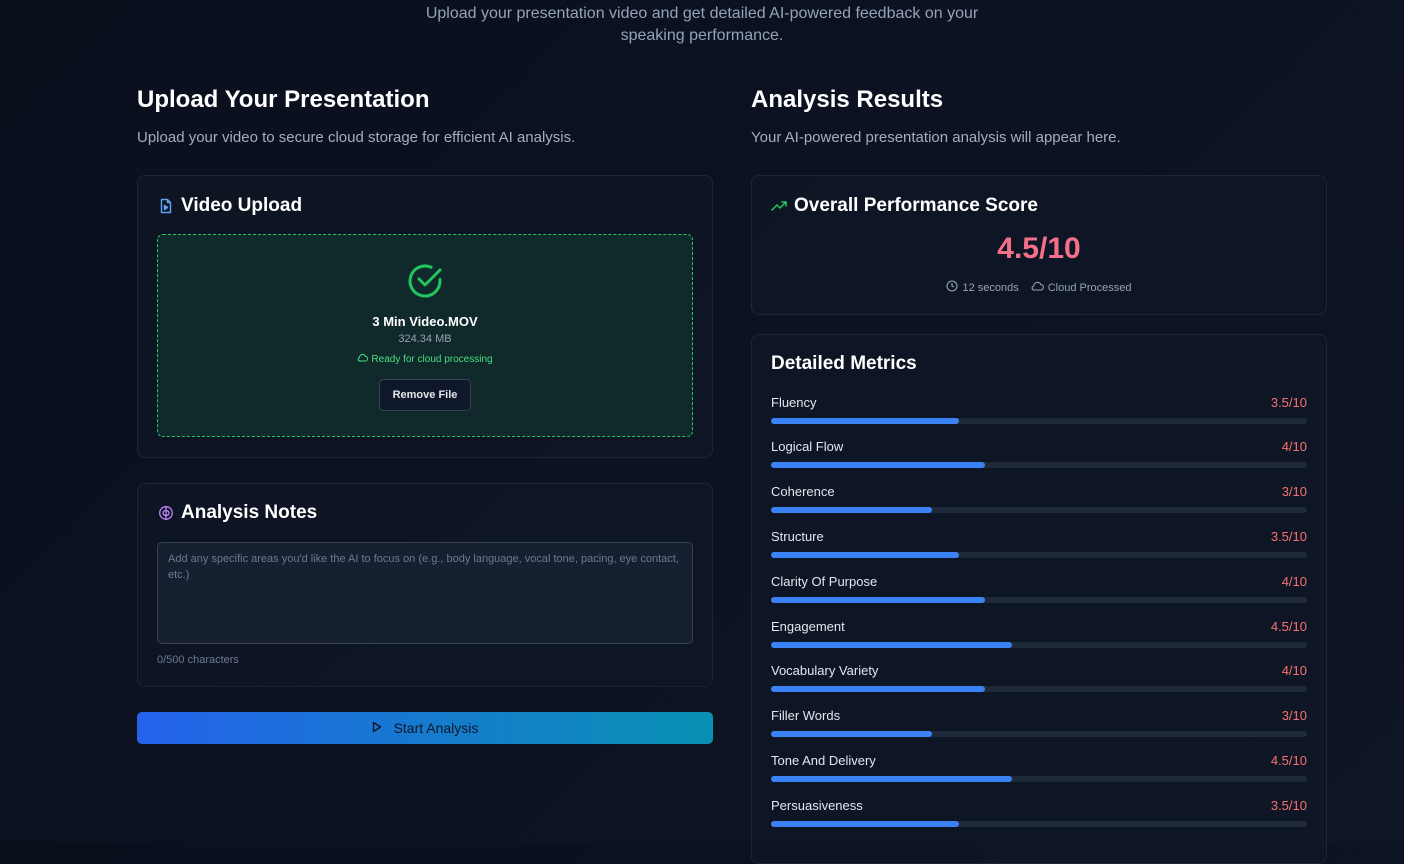 The image size is (1404, 864). I want to click on video-upload-title: Video Upload, so click(242, 205).